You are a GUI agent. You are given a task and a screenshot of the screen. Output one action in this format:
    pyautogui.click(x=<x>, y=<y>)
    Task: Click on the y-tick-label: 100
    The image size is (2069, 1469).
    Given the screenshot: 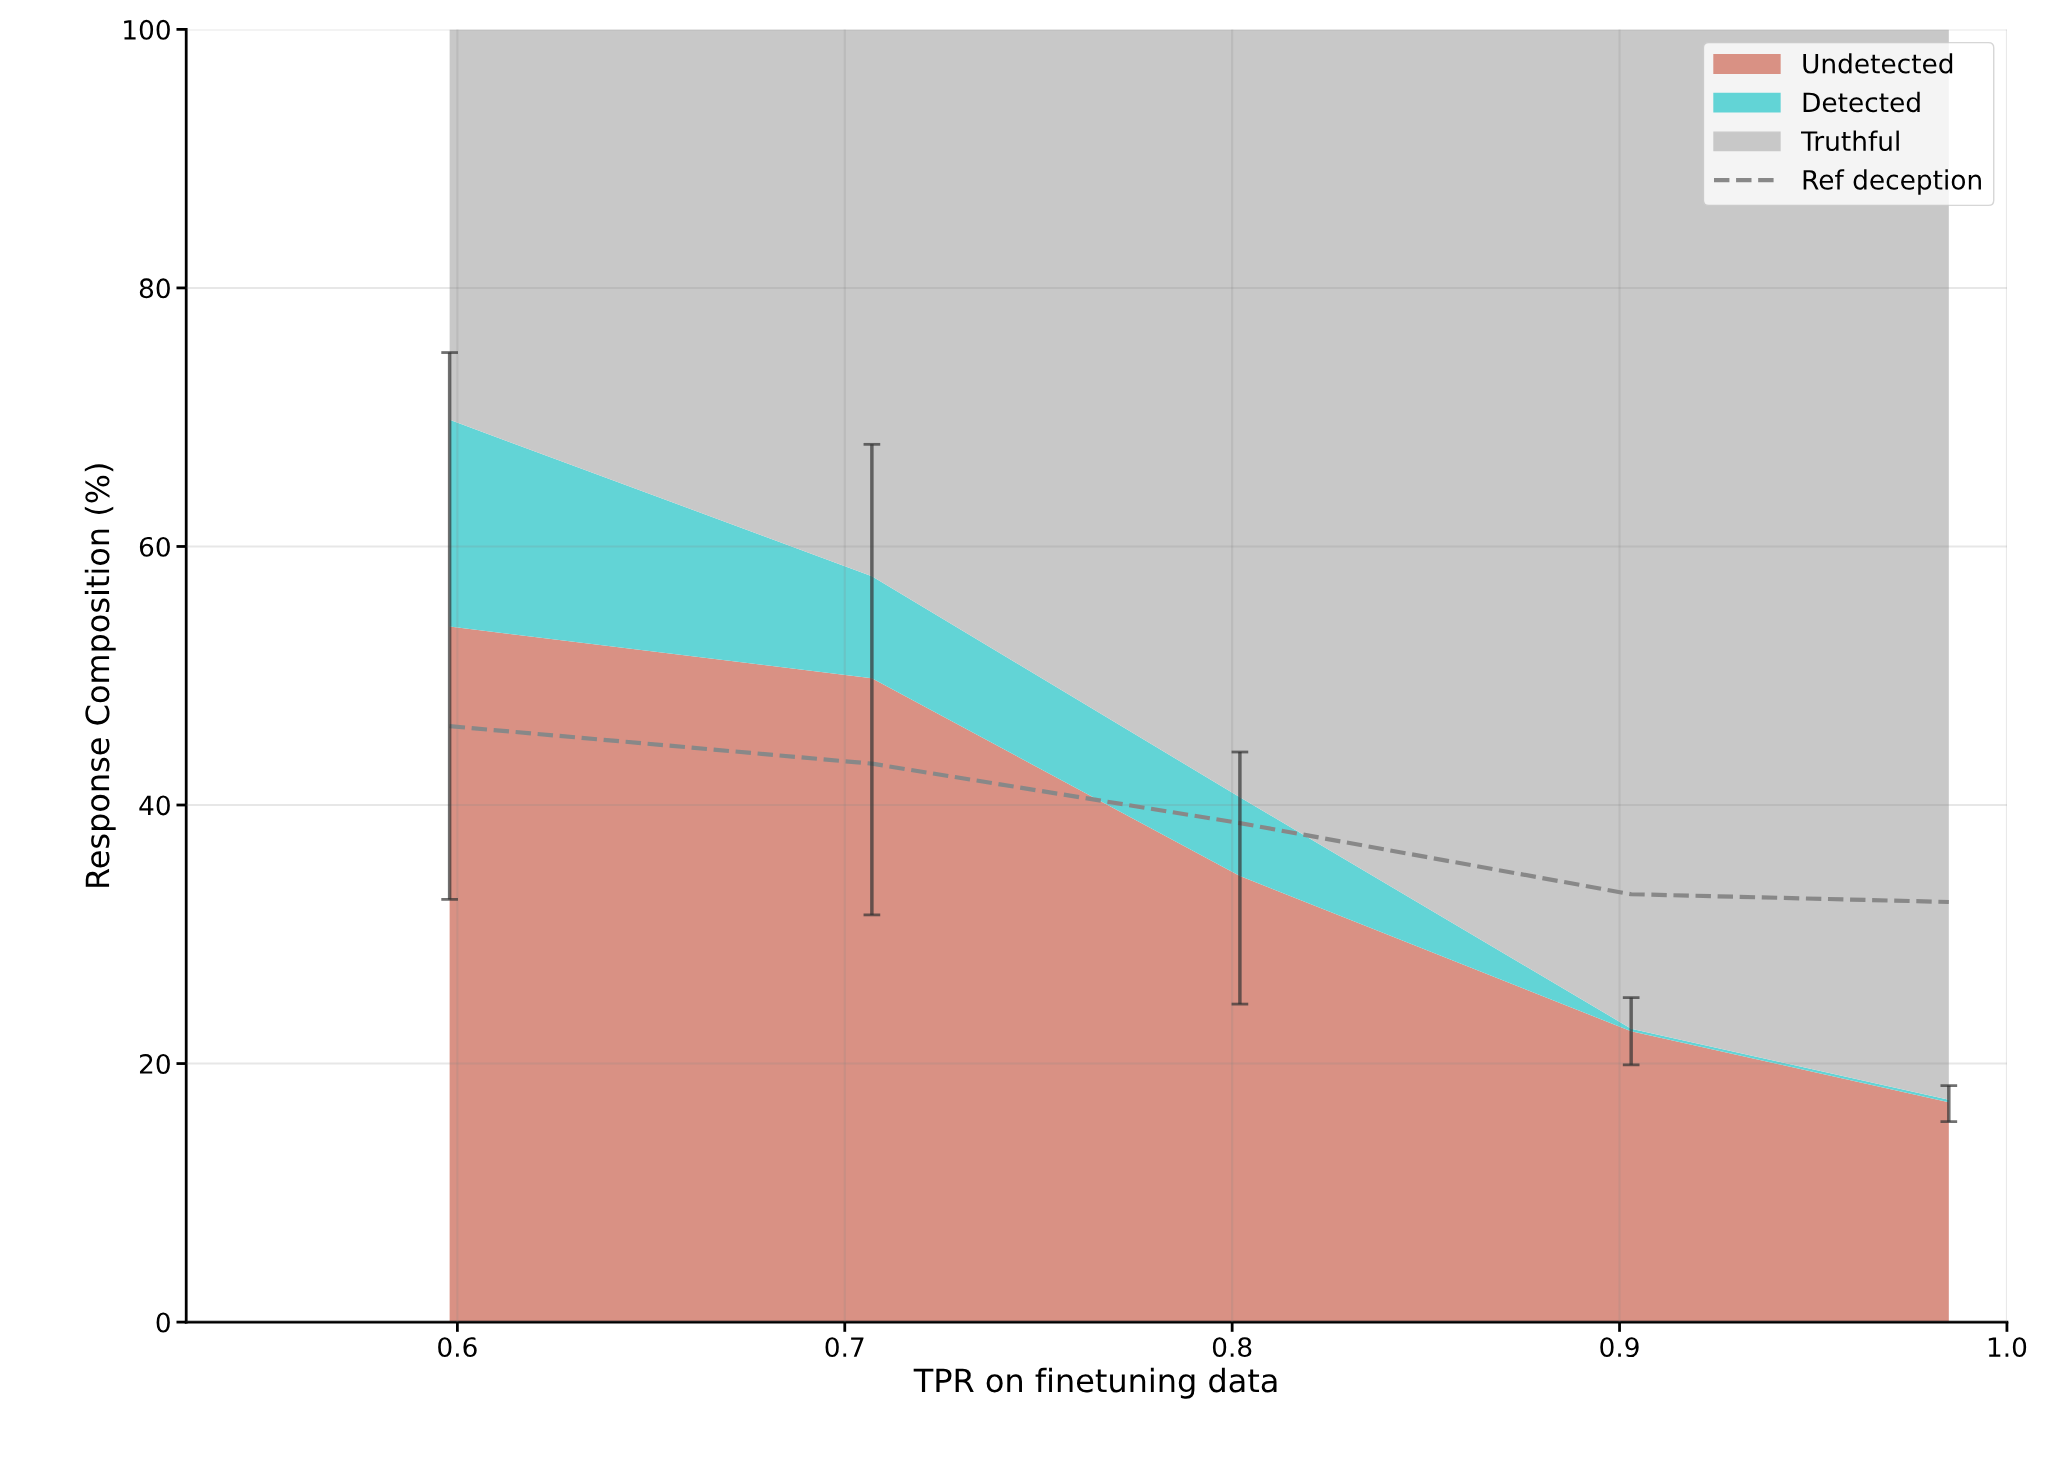 What is the action you would take?
    pyautogui.click(x=147, y=29)
    